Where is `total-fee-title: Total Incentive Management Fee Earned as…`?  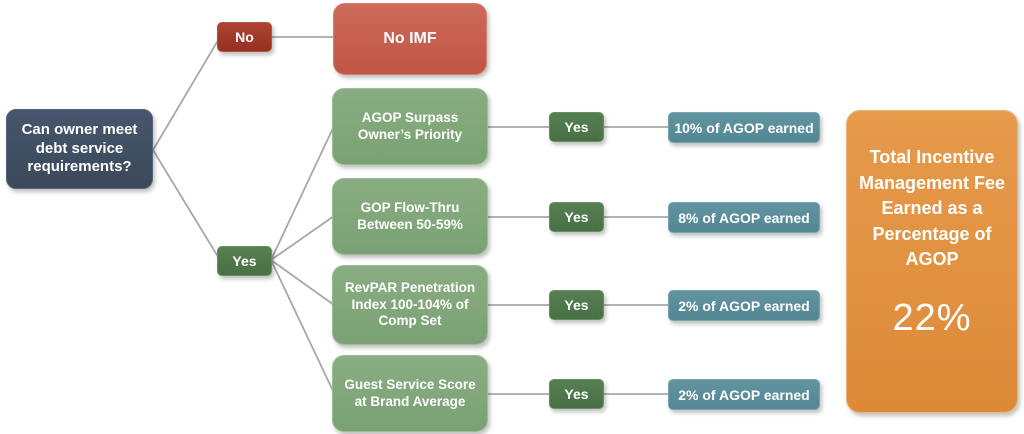
total-fee-title: Total Incentive Management Fee Earned as… is located at coordinates (932, 208).